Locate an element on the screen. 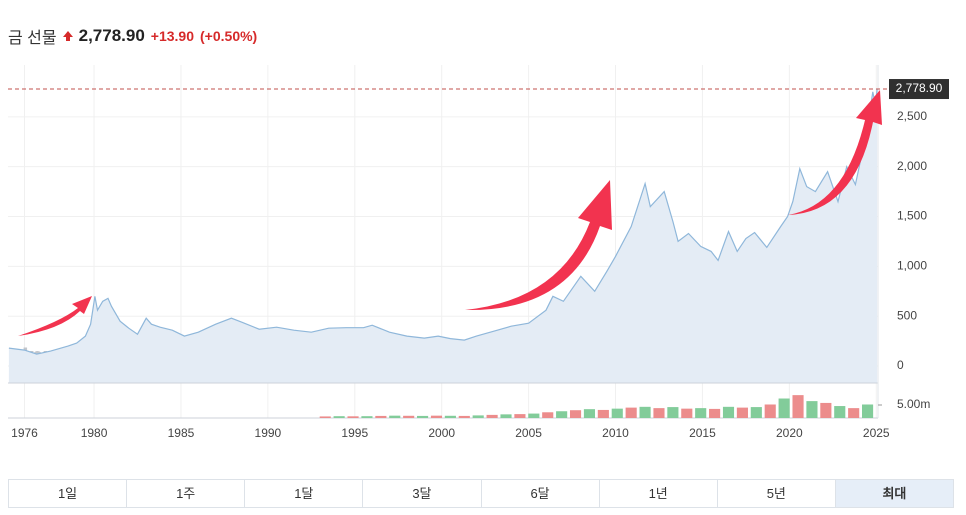 The image size is (966, 515). price: 2,778.90 is located at coordinates (111, 35).